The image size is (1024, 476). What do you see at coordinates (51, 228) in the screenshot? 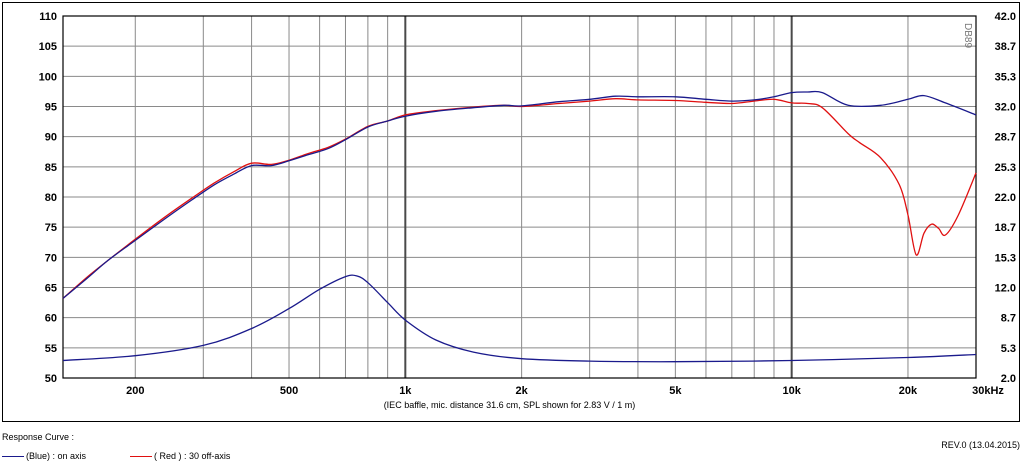
I see `y-tick-label: 75` at bounding box center [51, 228].